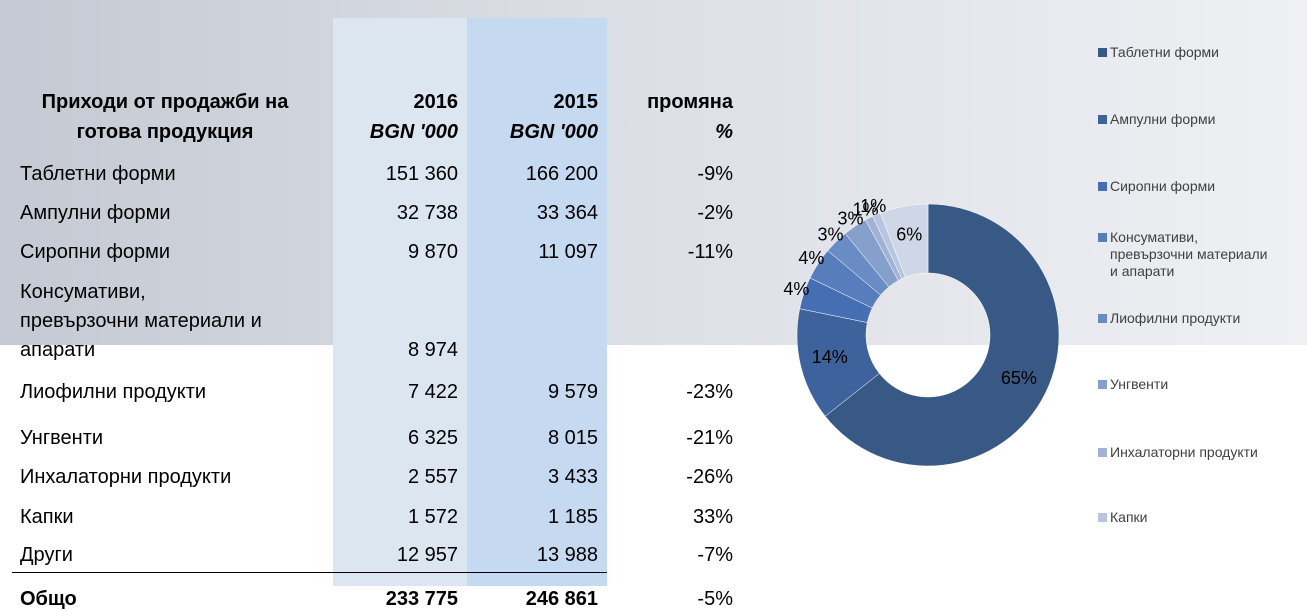 The width and height of the screenshot is (1307, 611). I want to click on slice-label: 14%, so click(830, 357).